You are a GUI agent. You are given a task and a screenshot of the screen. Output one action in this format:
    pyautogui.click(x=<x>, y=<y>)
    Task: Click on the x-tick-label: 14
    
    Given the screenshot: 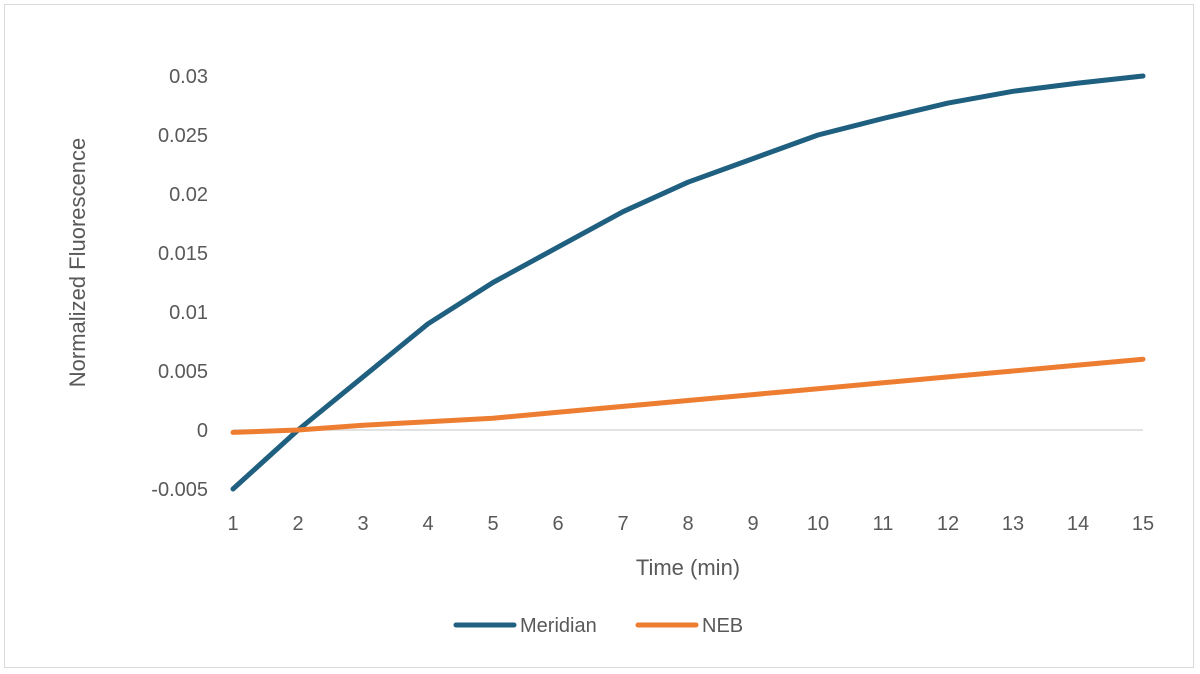 What is the action you would take?
    pyautogui.click(x=1078, y=524)
    